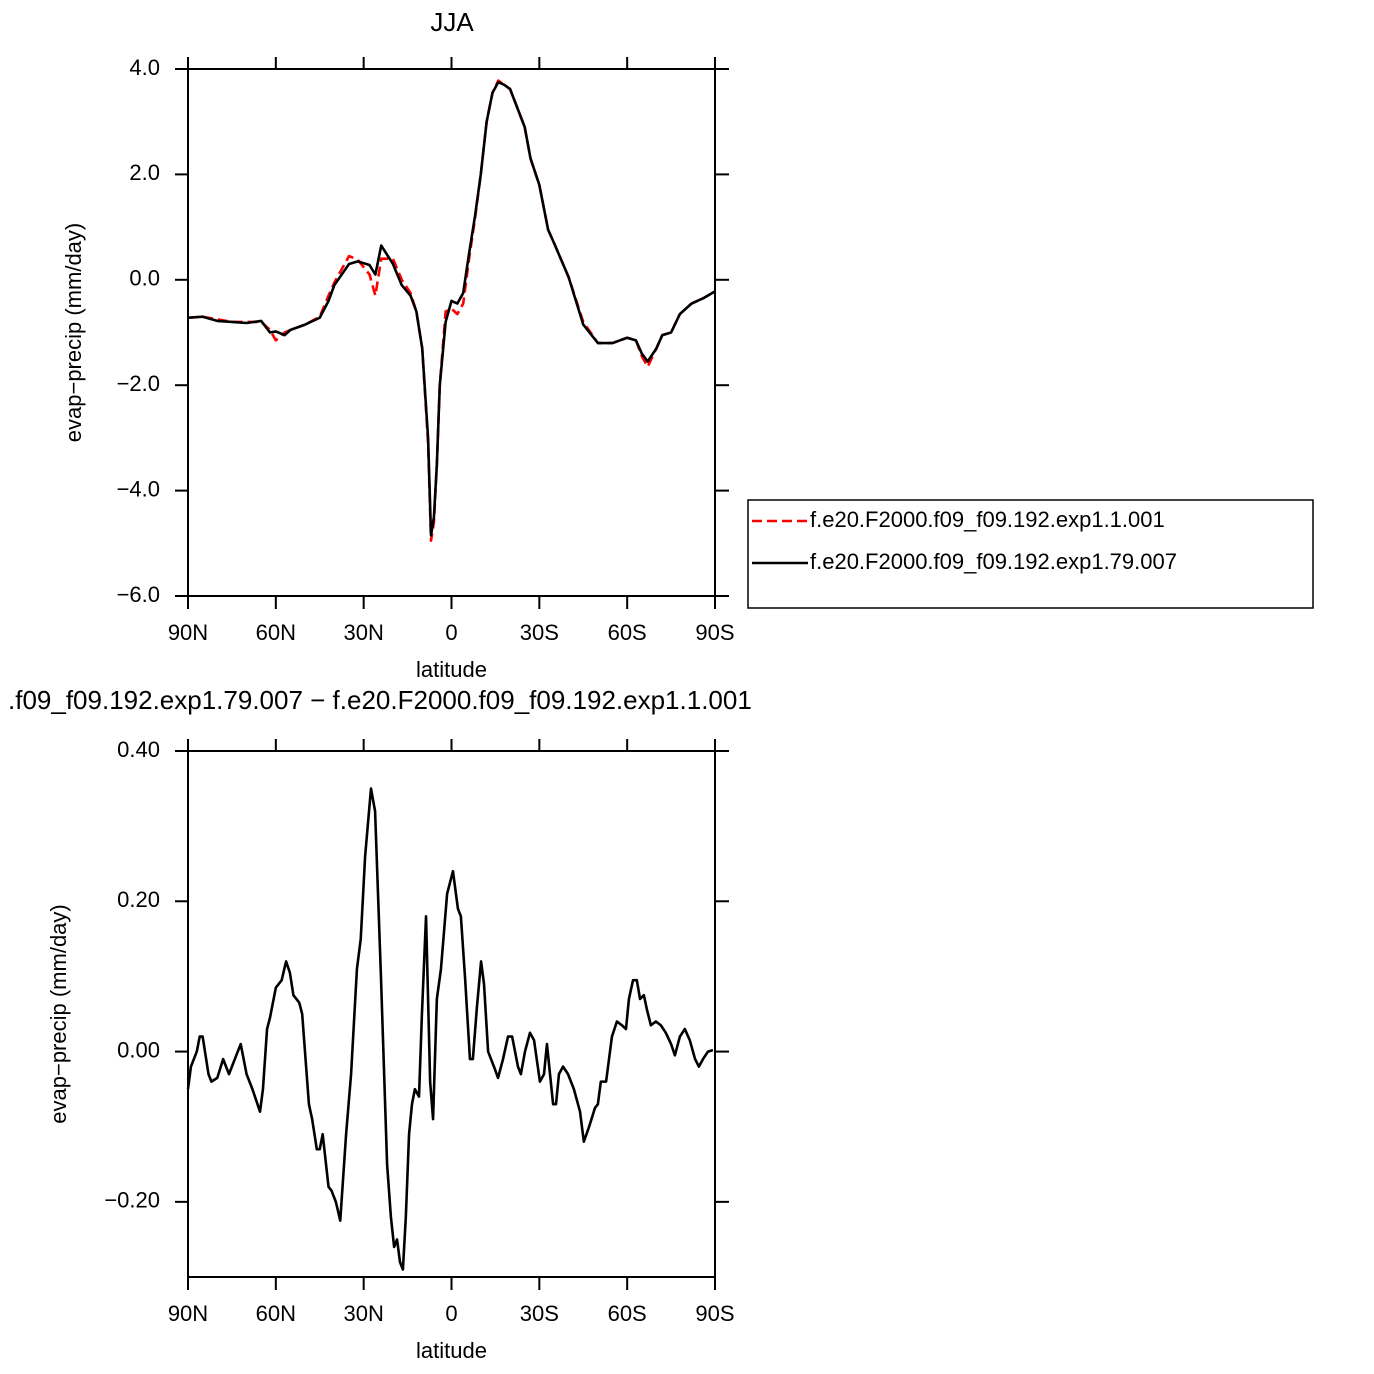 The image size is (1374, 1374). I want to click on chart-title: JJA, so click(452, 22).